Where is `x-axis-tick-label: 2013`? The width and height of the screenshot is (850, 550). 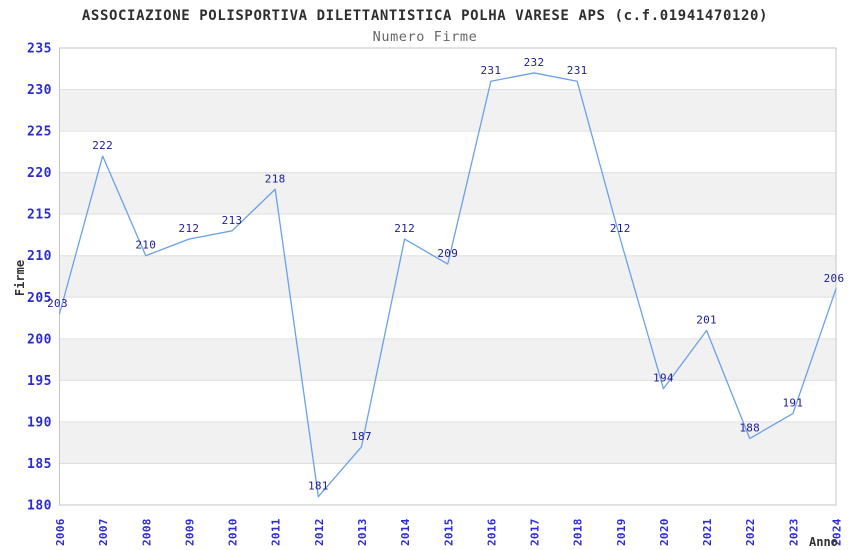 x-axis-tick-label: 2013 is located at coordinates (362, 532).